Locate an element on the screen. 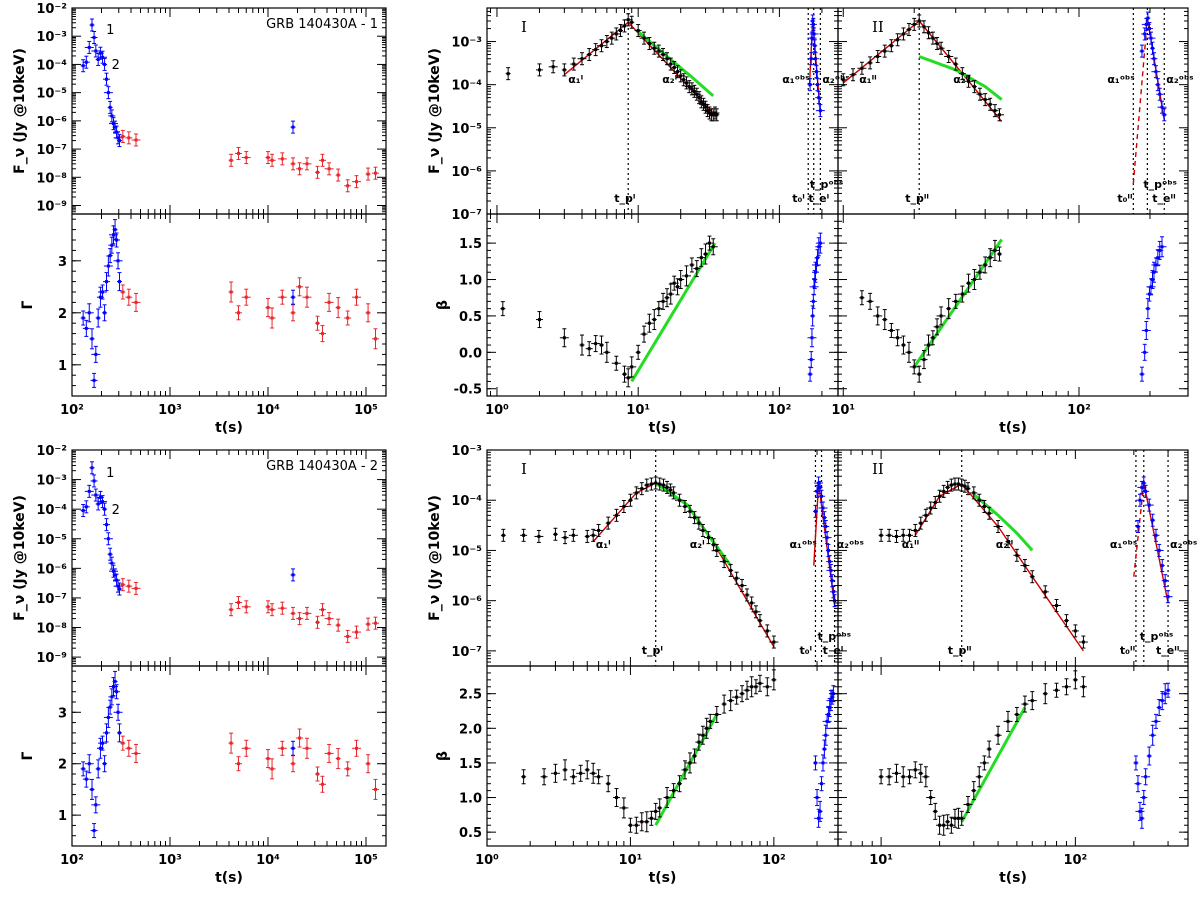  panel-gm1: 10² 10³ 10⁴ 10⁵ 1 2 3 t(s) Γ is located at coordinates (203, 324).